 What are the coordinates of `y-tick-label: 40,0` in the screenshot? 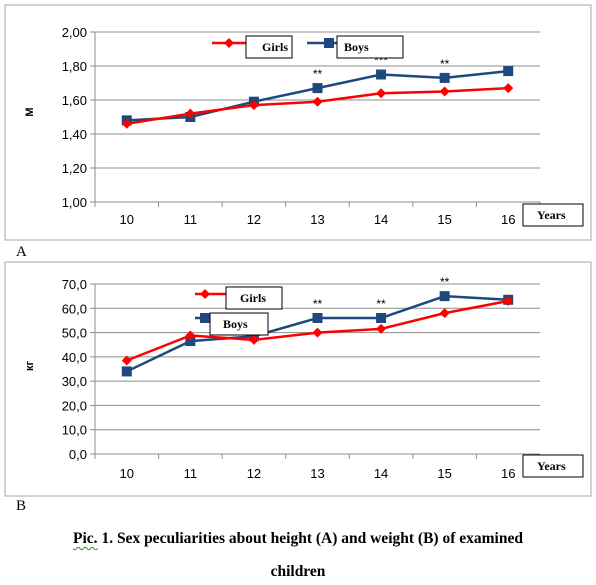 It's located at (74, 357).